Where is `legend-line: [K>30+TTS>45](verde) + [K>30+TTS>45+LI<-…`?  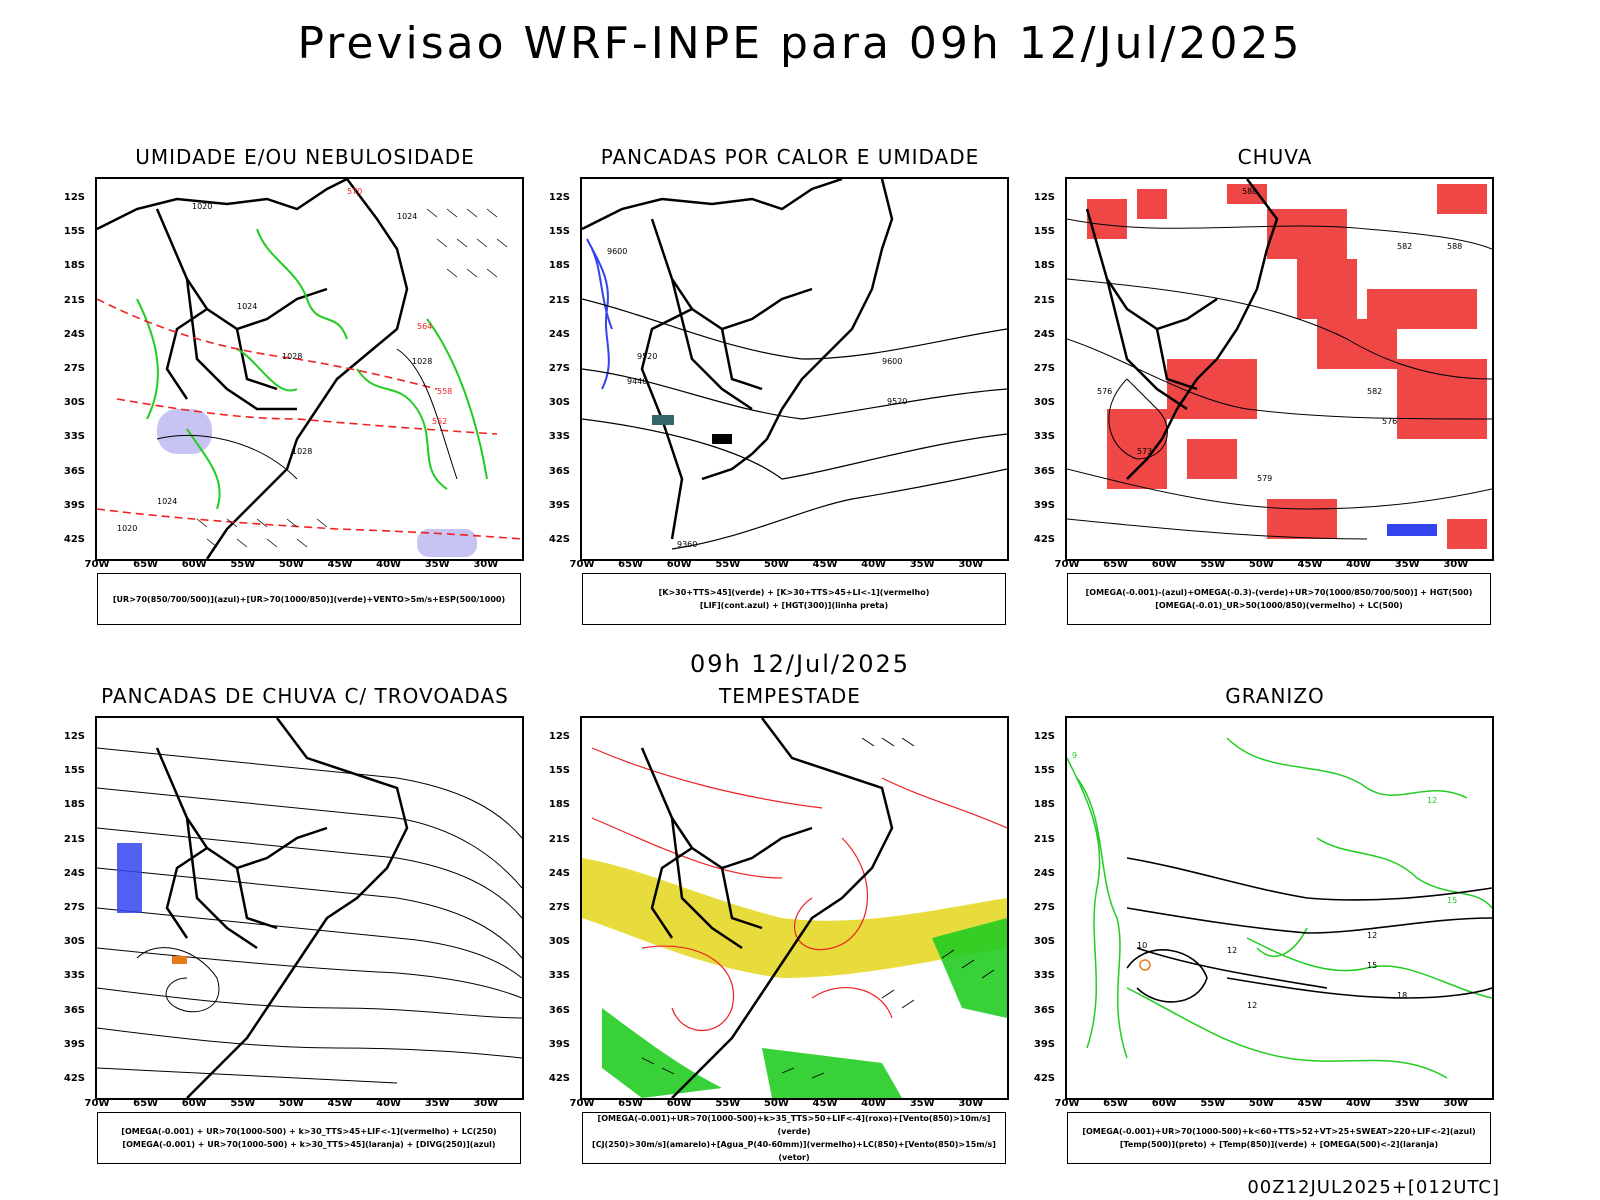 legend-line: [K>30+TTS>45](verde) + [K>30+TTS>45+LI<-… is located at coordinates (794, 592).